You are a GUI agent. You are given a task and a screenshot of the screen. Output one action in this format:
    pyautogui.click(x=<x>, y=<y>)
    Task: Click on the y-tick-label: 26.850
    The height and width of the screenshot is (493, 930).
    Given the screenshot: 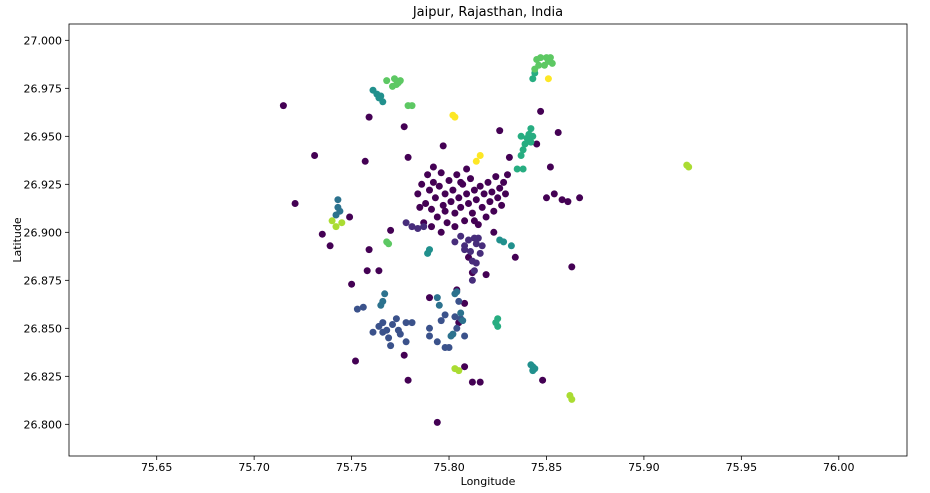 What is the action you would take?
    pyautogui.click(x=43, y=328)
    